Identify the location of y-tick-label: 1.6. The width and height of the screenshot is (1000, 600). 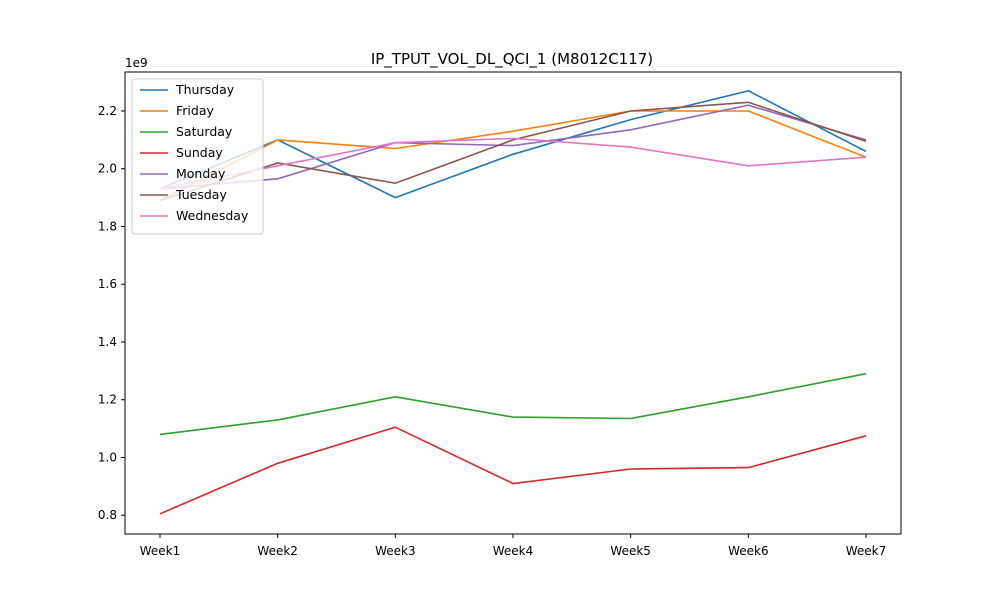
(107, 284).